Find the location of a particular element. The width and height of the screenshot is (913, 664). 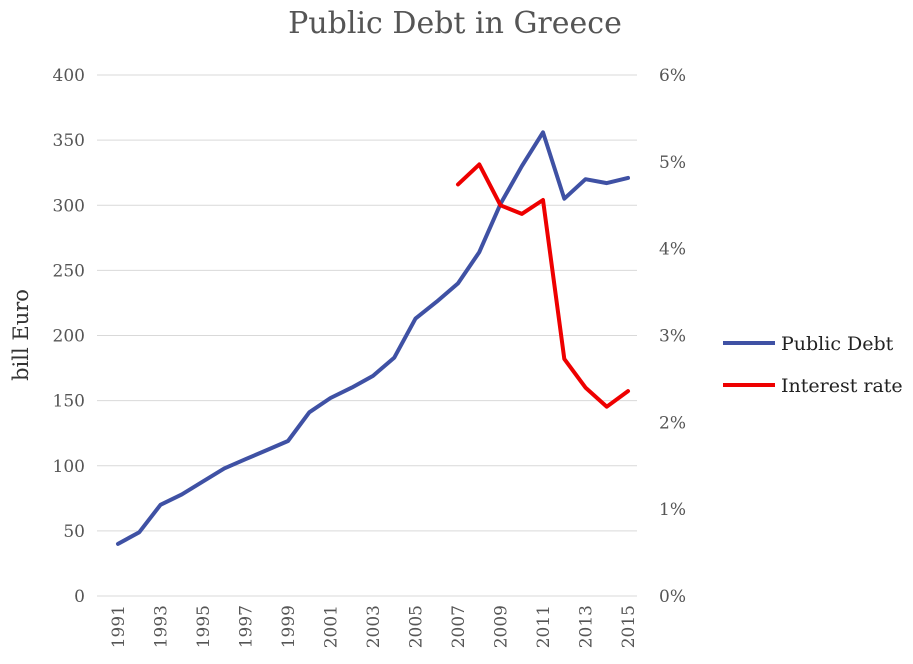

x-tick-label: 2003 is located at coordinates (374, 626).